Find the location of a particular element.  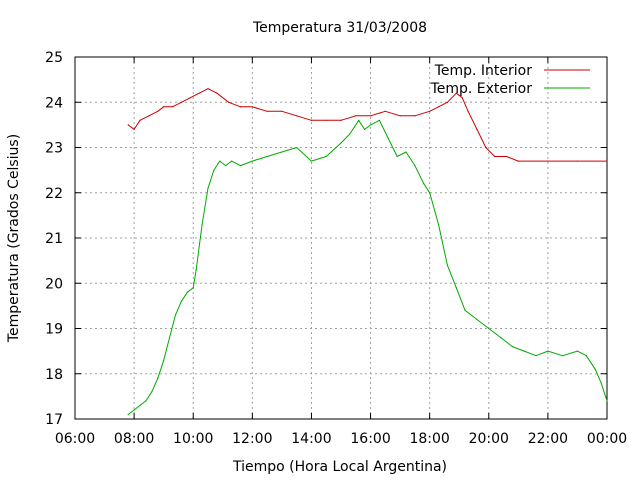

series-points-temp-interior is located at coordinates (367, 125).